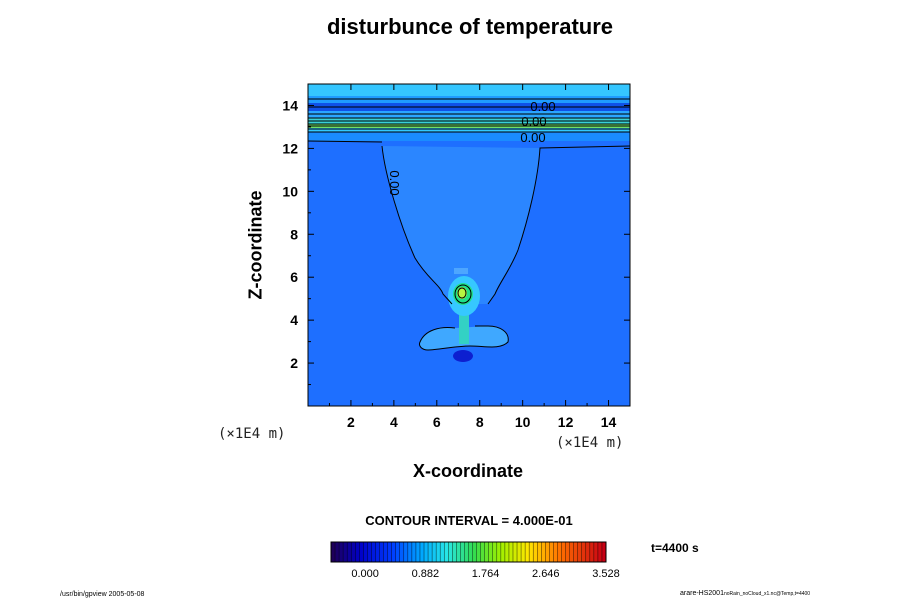 This screenshot has width=900, height=600. What do you see at coordinates (767, 594) in the screenshot?
I see `footer-right-sub: noRain_noCloud_x1.nc@Temp,t=4400` at bounding box center [767, 594].